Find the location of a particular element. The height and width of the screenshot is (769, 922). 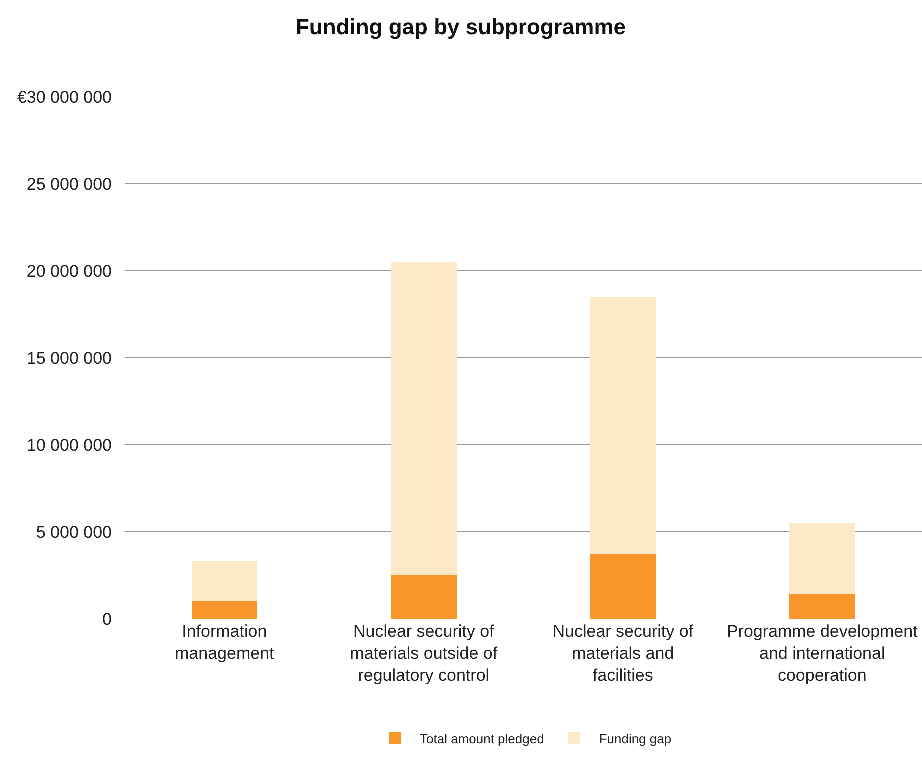

legend-label: Funding gap is located at coordinates (635, 738).